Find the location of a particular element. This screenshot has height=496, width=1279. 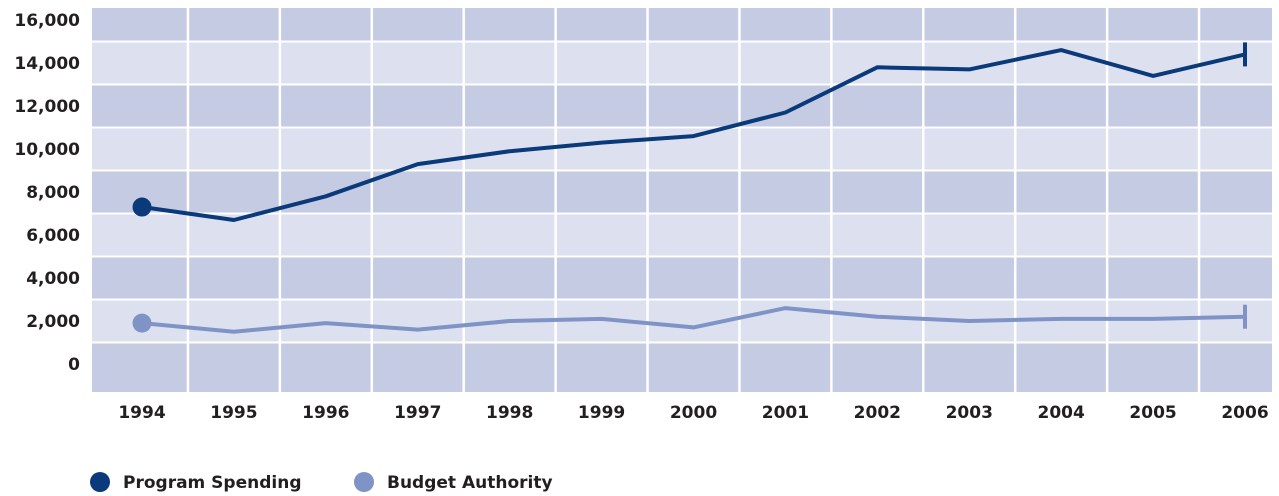

x-tick-label: 2005 is located at coordinates (1152, 413).